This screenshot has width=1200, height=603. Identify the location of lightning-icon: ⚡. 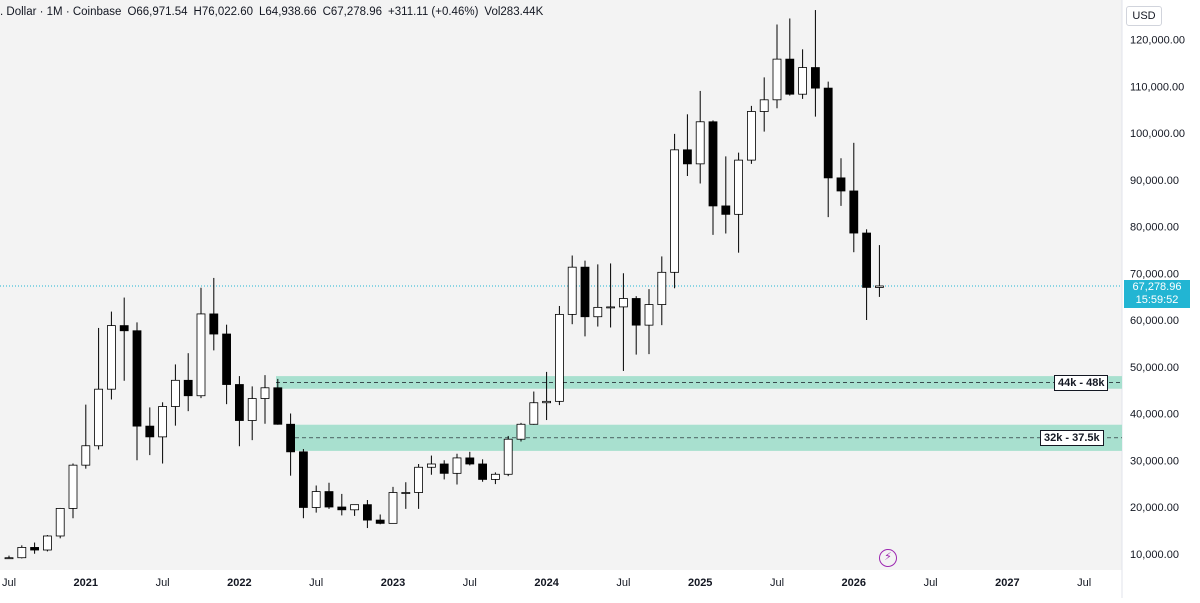
(888, 558).